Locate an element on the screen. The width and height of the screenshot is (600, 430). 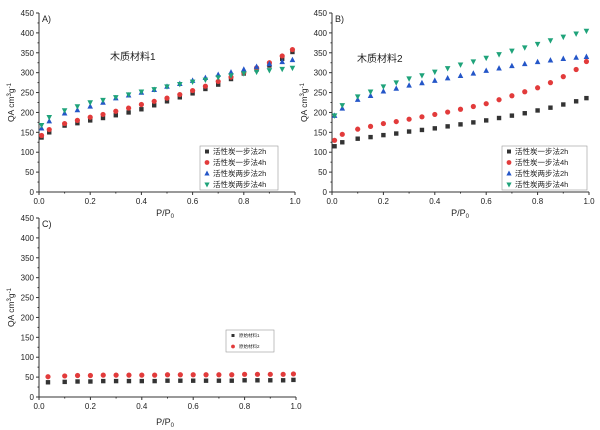
y-tick-label: 300 is located at coordinates (28, 73).